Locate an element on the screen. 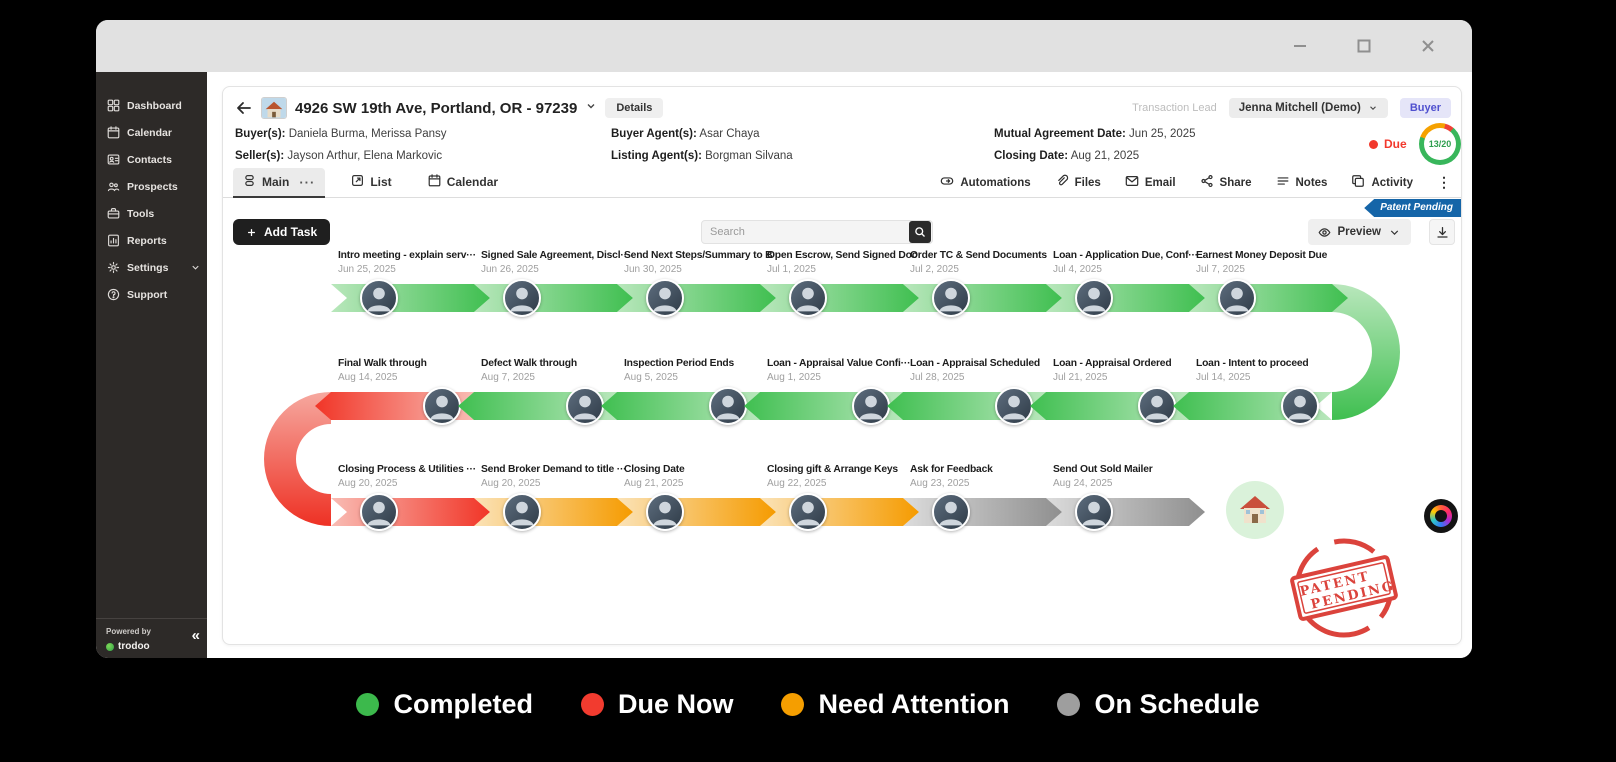 The width and height of the screenshot is (1616, 762). task-title: Send Next Steps/Summary to B··· is located at coordinates (699, 255).